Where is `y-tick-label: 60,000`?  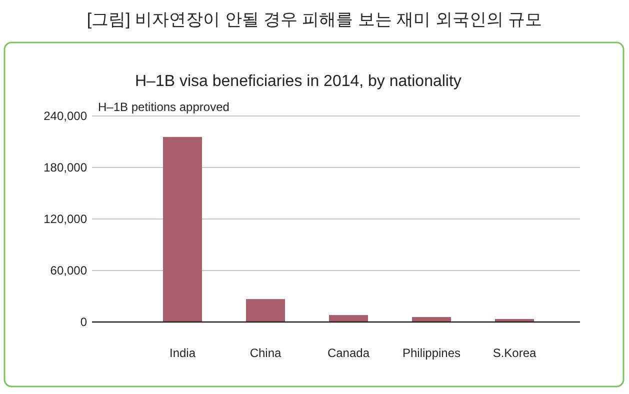 y-tick-label: 60,000 is located at coordinates (69, 271).